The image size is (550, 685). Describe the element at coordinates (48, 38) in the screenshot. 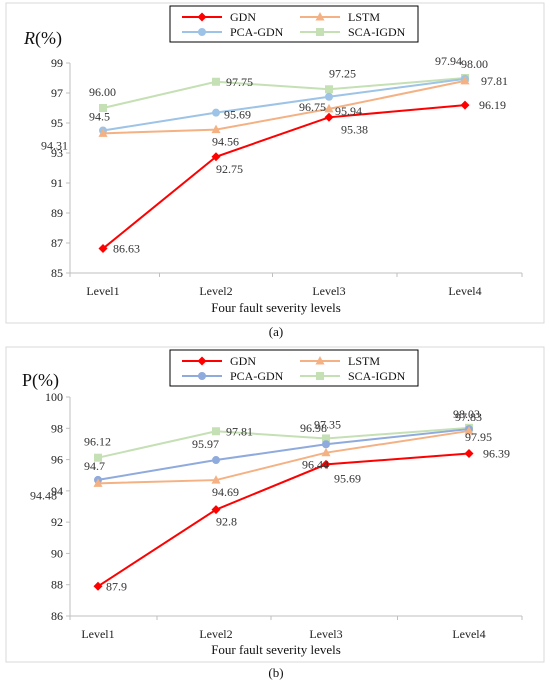

I see `y-axis-label-unit: (%)` at that location.